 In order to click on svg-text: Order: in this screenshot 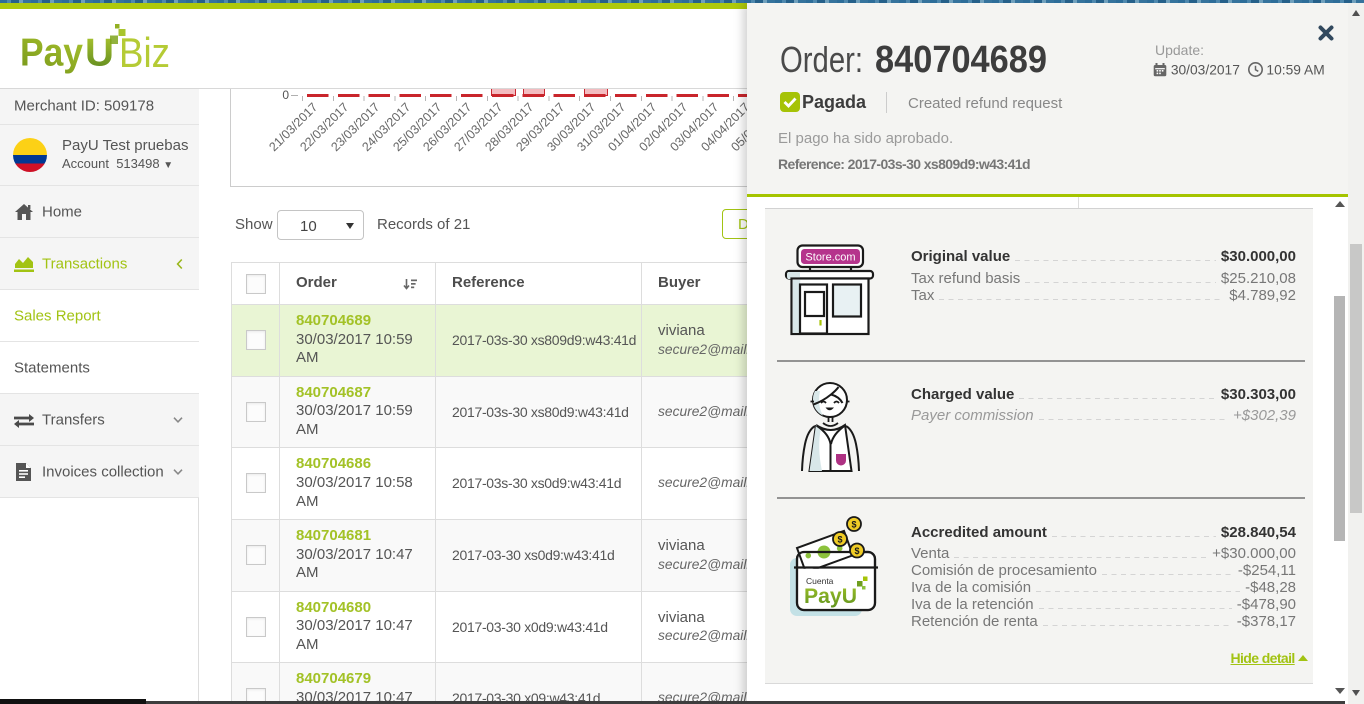, I will do `click(821, 59)`.